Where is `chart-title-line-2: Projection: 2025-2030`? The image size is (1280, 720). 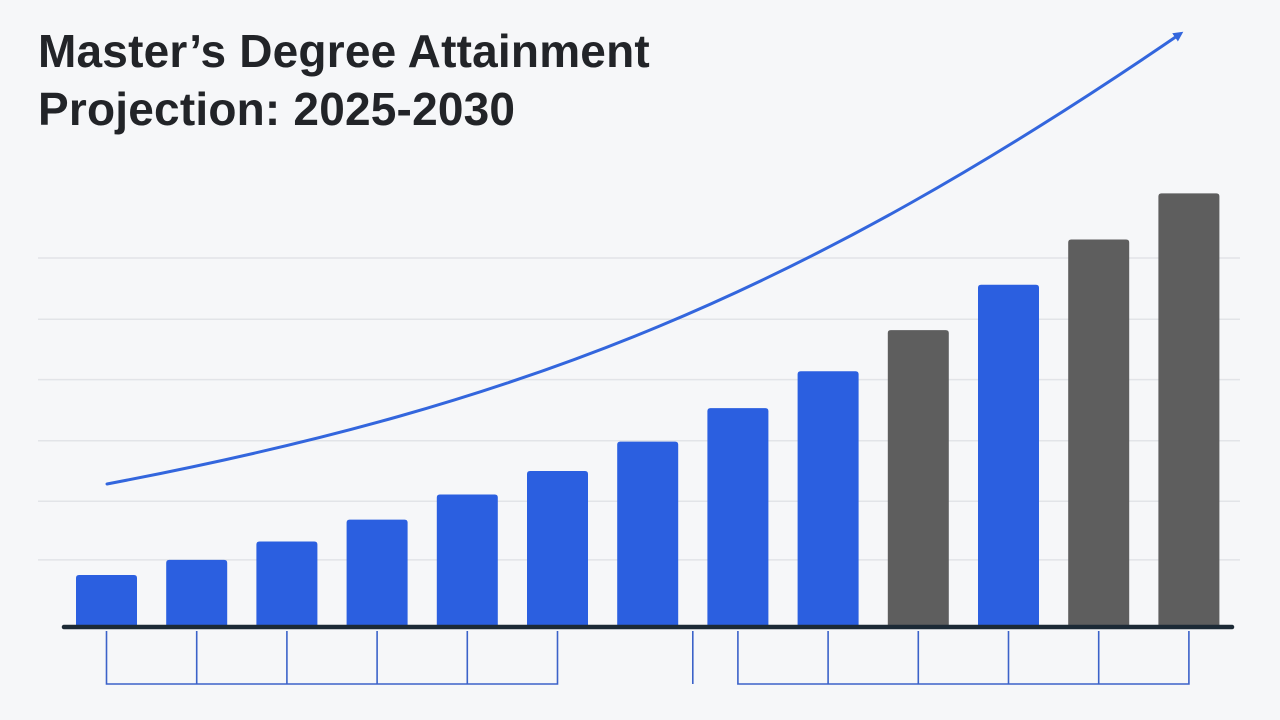
chart-title-line-2: Projection: 2025-2030 is located at coordinates (277, 109).